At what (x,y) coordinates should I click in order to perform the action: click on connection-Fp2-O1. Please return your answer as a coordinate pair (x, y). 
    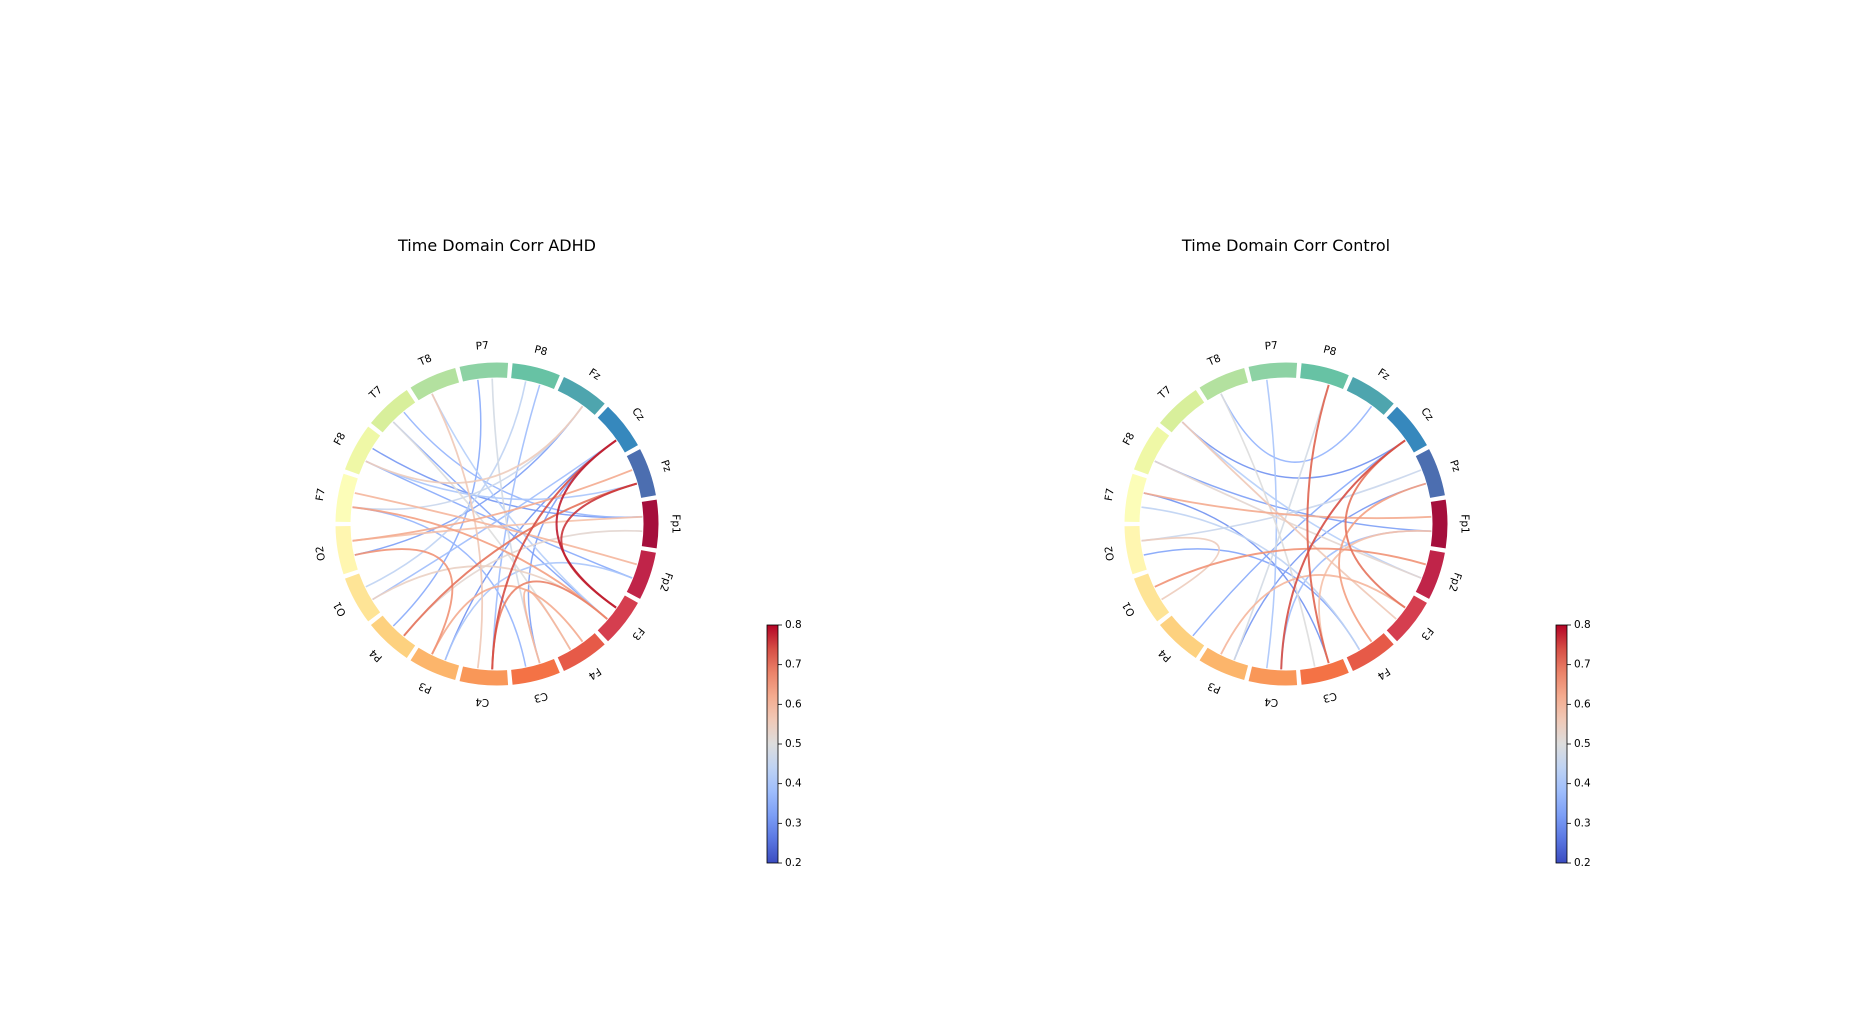
    Looking at the image, I should click on (1290, 567).